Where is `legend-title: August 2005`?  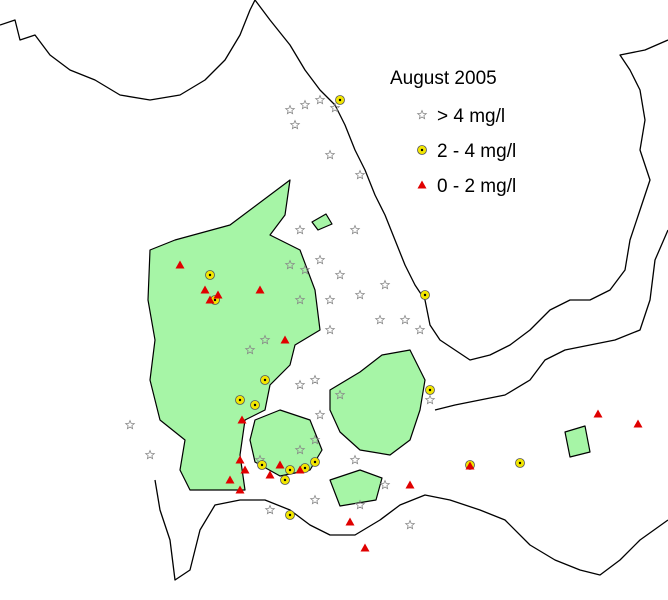 legend-title: August 2005 is located at coordinates (443, 78).